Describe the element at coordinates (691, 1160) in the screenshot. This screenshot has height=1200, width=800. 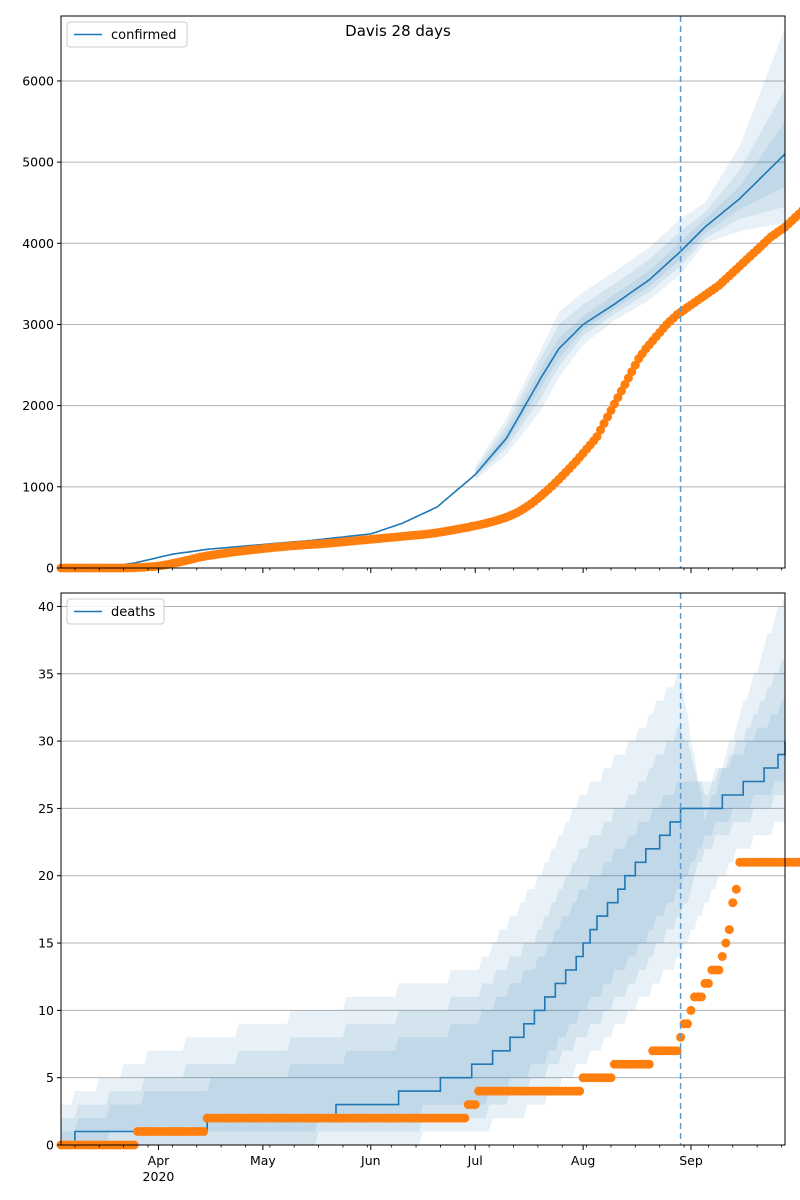
I see `x-tick-label: Sep` at that location.